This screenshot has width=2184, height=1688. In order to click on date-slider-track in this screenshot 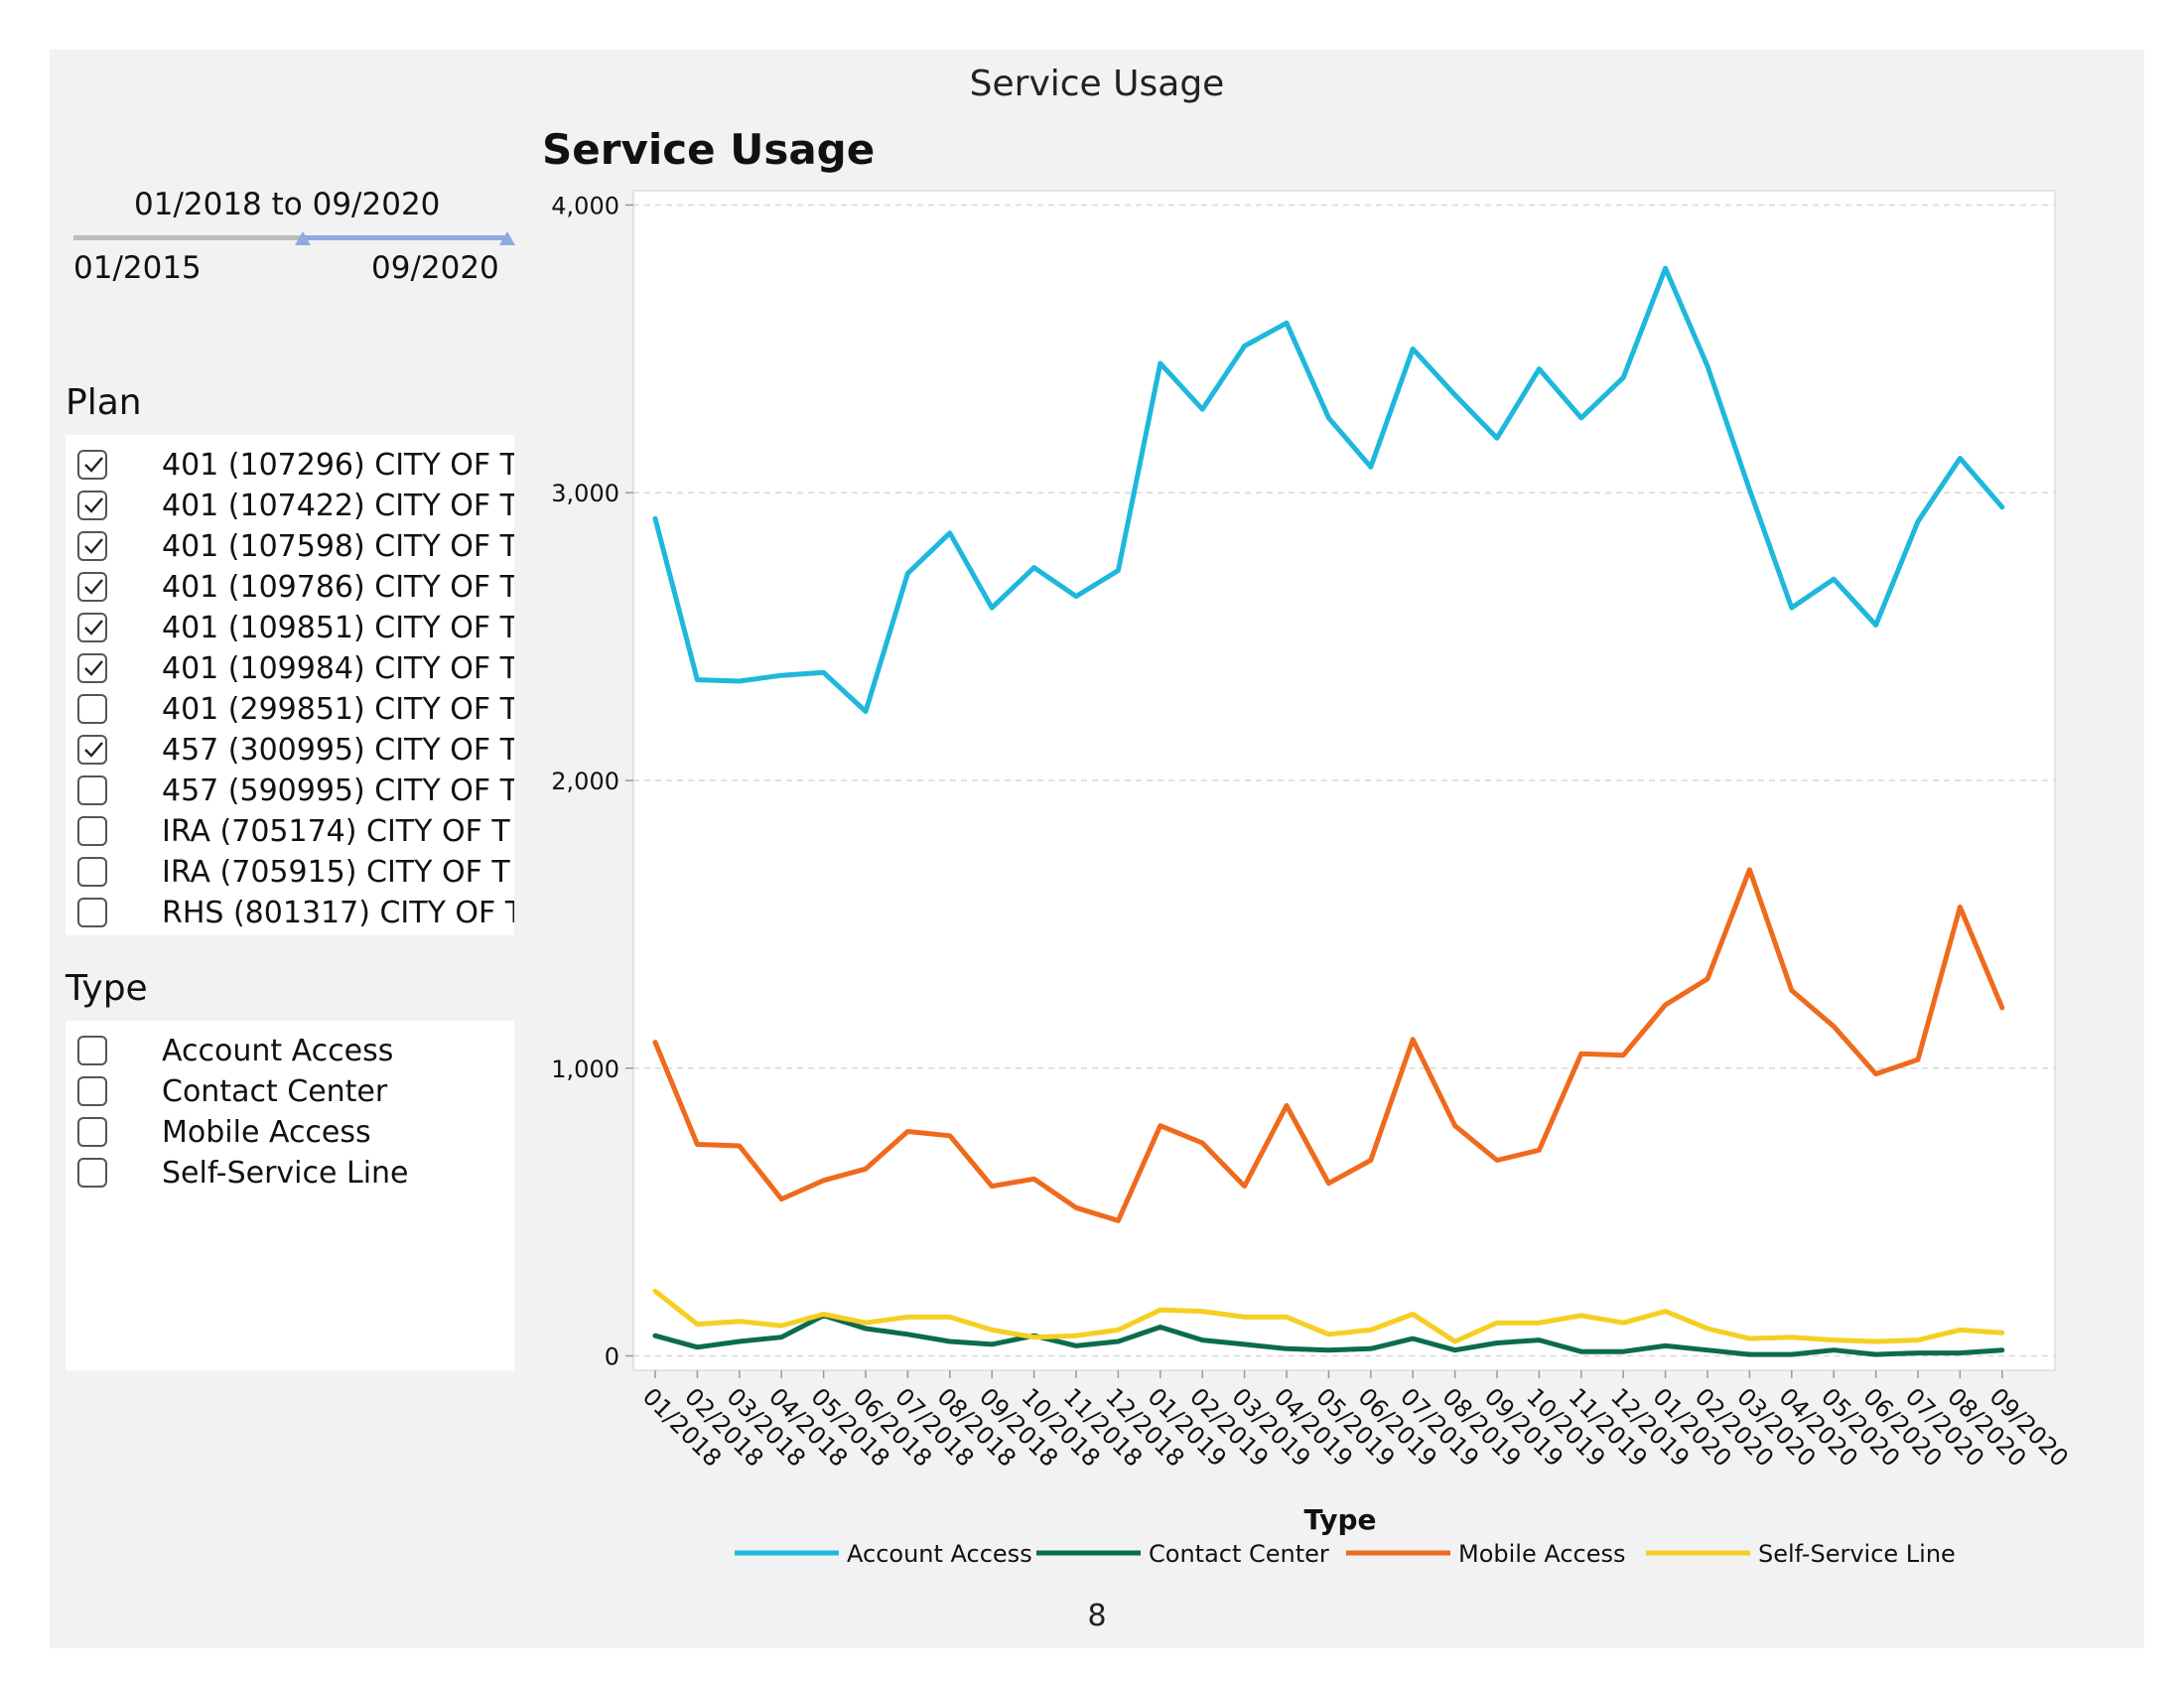, I will do `click(290, 237)`.